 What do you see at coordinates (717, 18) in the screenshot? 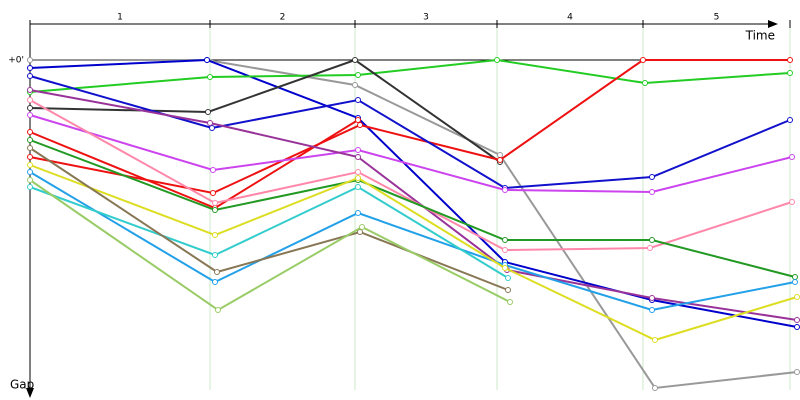
I see `lap-label: 5` at bounding box center [717, 18].